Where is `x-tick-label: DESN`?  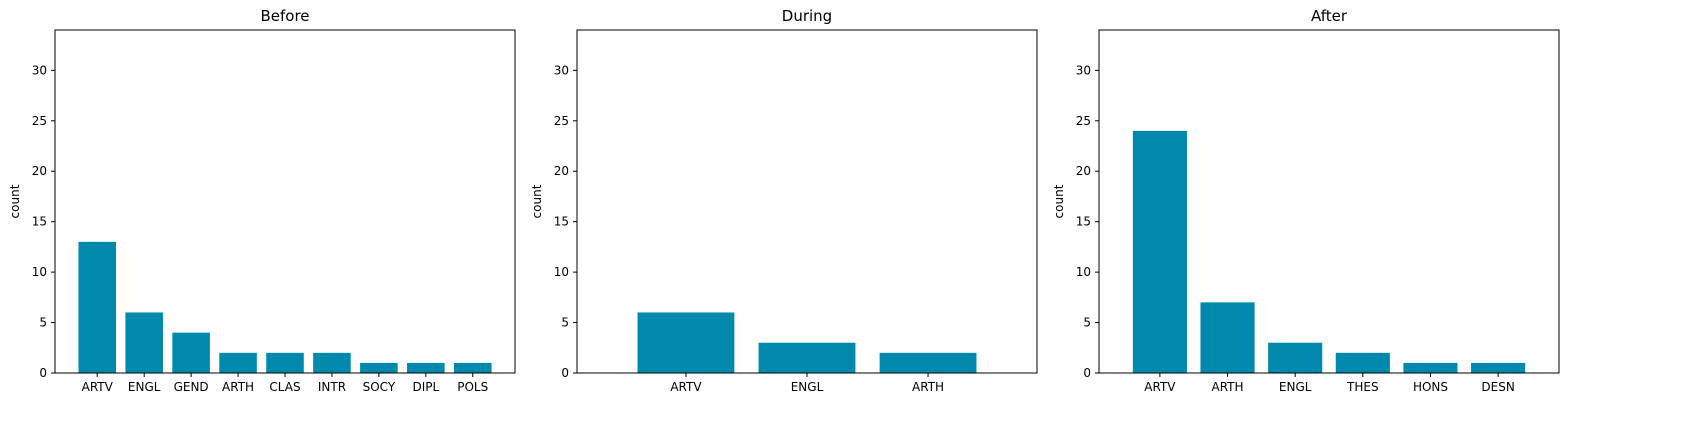 x-tick-label: DESN is located at coordinates (1497, 387).